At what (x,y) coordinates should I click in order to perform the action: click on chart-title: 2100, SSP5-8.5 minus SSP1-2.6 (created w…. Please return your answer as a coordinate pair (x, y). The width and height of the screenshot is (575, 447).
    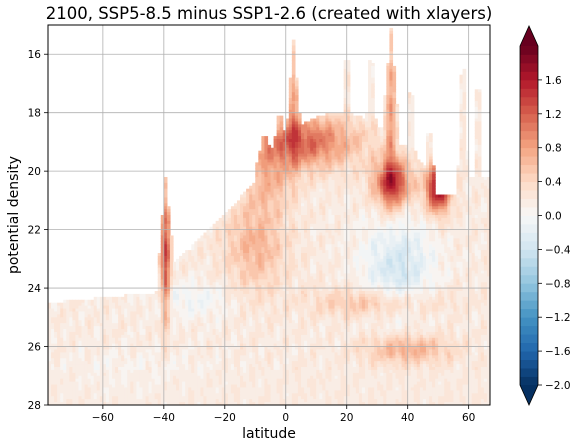
    Looking at the image, I should click on (269, 13).